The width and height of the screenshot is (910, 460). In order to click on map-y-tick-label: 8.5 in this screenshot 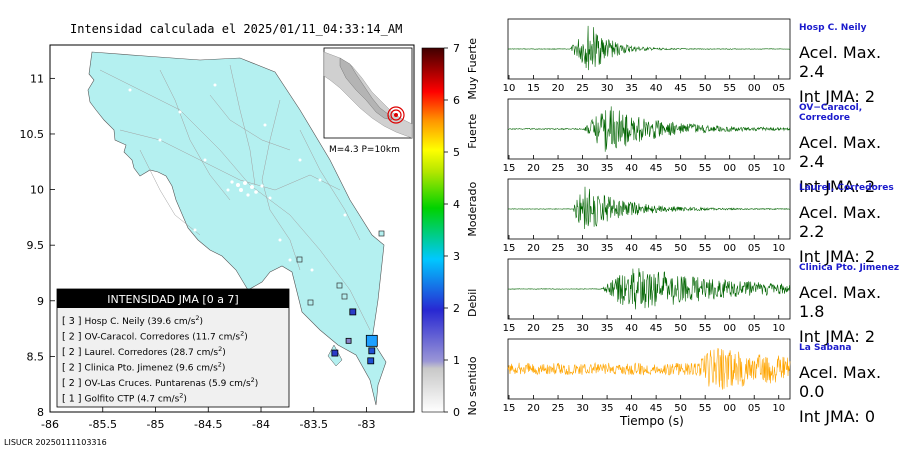, I will do `click(36, 356)`.